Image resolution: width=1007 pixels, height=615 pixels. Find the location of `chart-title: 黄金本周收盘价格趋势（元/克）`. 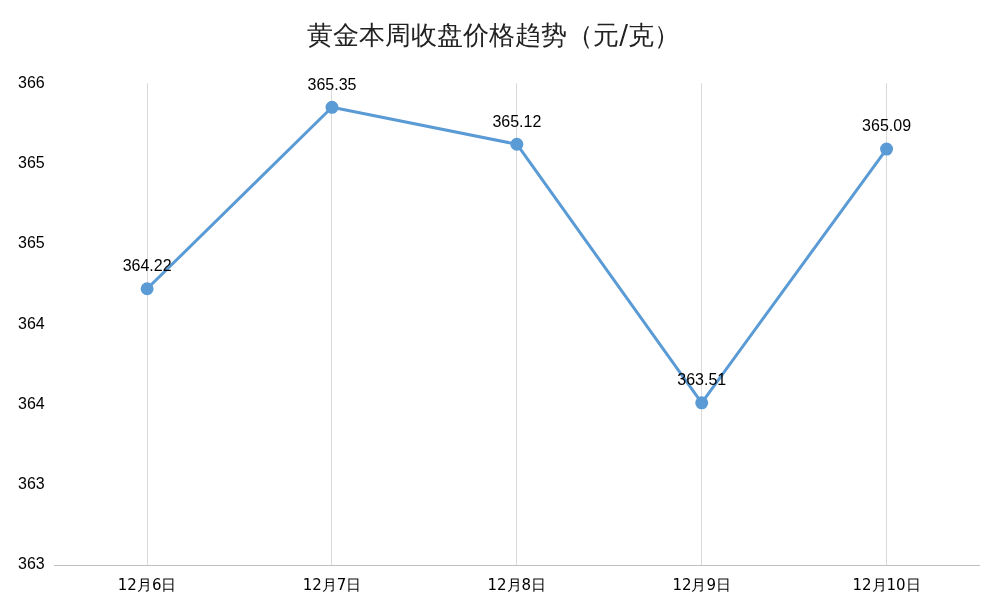

chart-title: 黄金本周收盘价格趋势（元/克） is located at coordinates (493, 35).